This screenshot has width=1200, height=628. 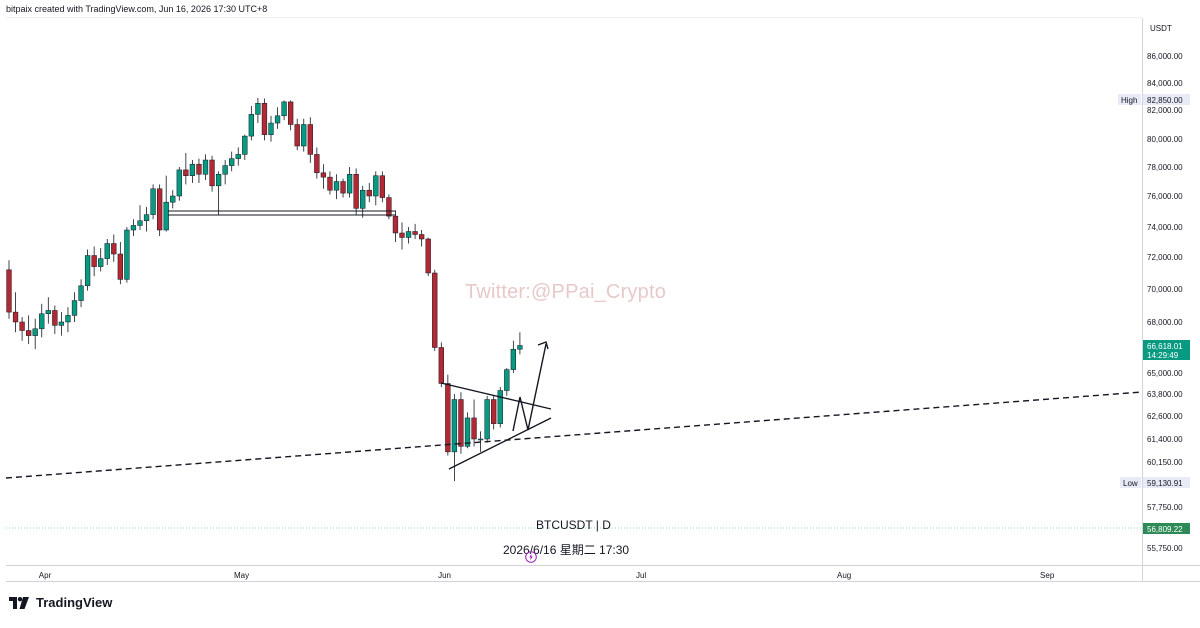 What do you see at coordinates (641, 575) in the screenshot?
I see `time-tick-label: Jul` at bounding box center [641, 575].